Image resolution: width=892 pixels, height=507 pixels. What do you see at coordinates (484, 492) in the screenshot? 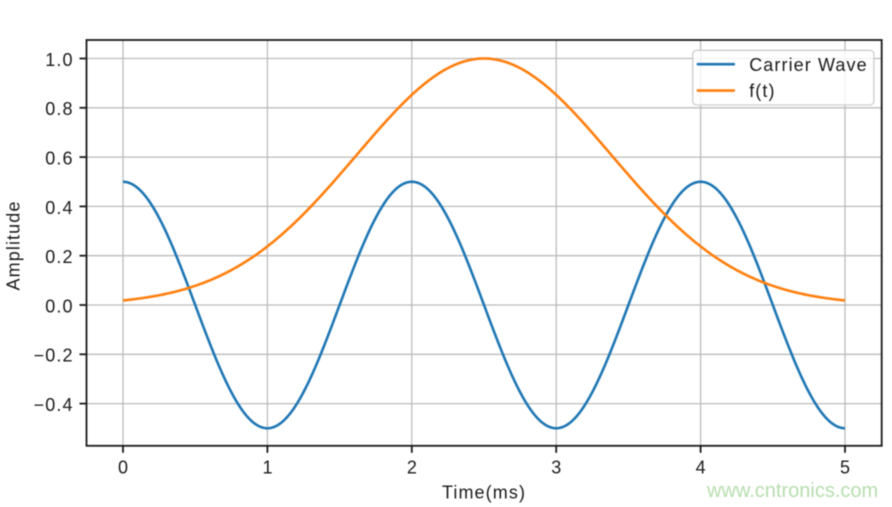
I see `svg-text: Time(ms)` at bounding box center [484, 492].